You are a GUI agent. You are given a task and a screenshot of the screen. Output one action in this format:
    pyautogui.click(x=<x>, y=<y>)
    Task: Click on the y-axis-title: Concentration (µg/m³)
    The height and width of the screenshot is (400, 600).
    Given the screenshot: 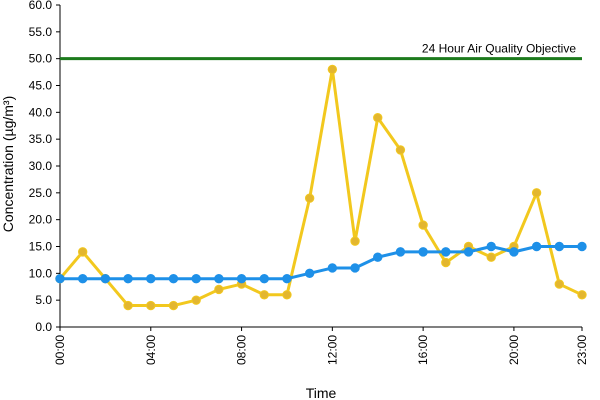 What is the action you would take?
    pyautogui.click(x=8, y=164)
    